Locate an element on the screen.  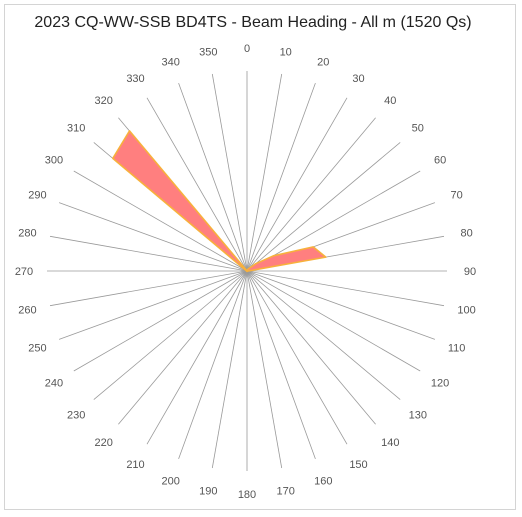
tick-label-160: 160 is located at coordinates (323, 482).